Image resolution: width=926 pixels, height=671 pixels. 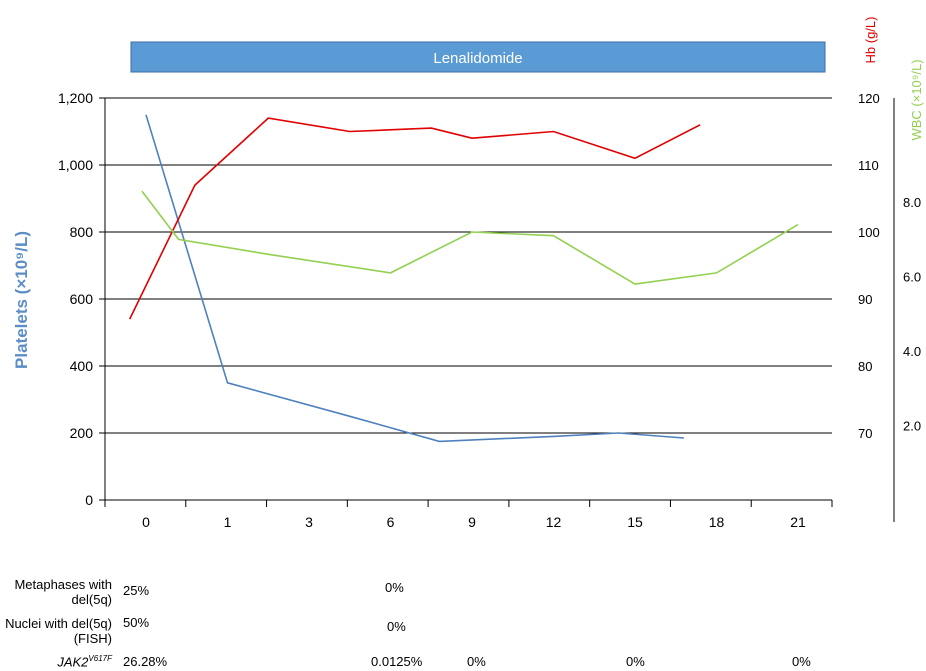 What do you see at coordinates (146, 522) in the screenshot?
I see `x-tick-label: 0` at bounding box center [146, 522].